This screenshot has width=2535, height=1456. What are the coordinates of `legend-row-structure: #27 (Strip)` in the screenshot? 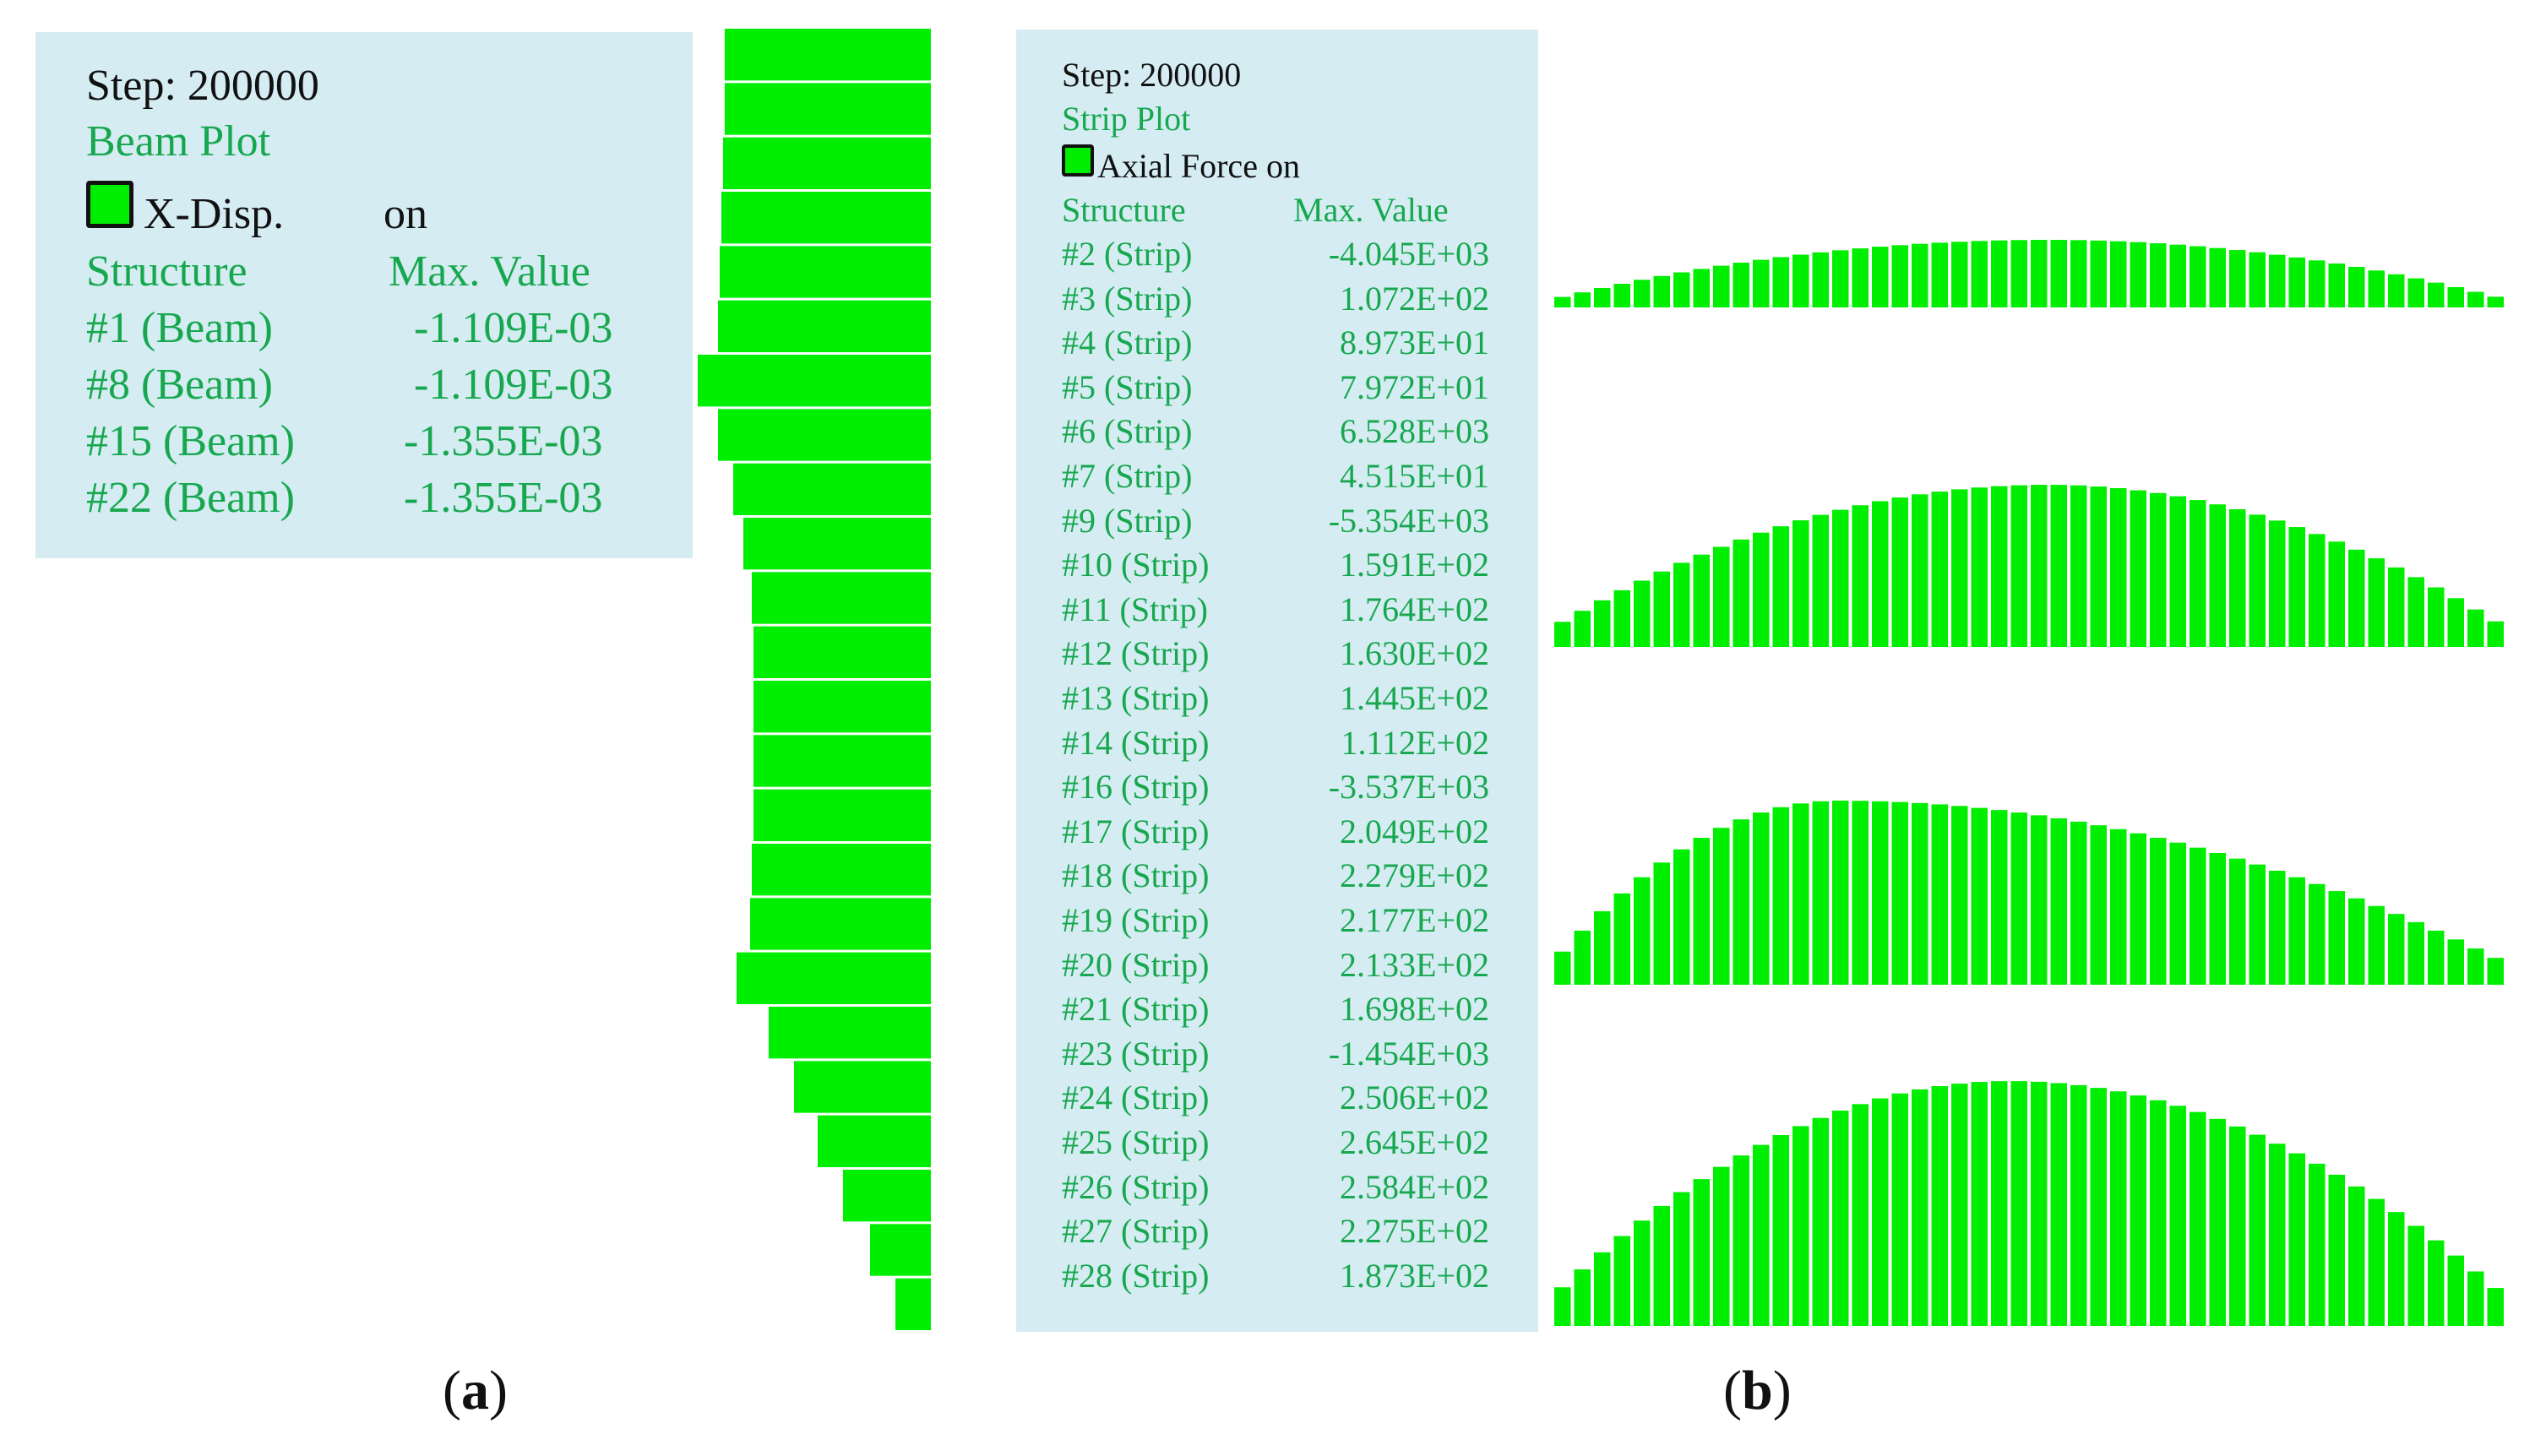 It's located at (1136, 1231).